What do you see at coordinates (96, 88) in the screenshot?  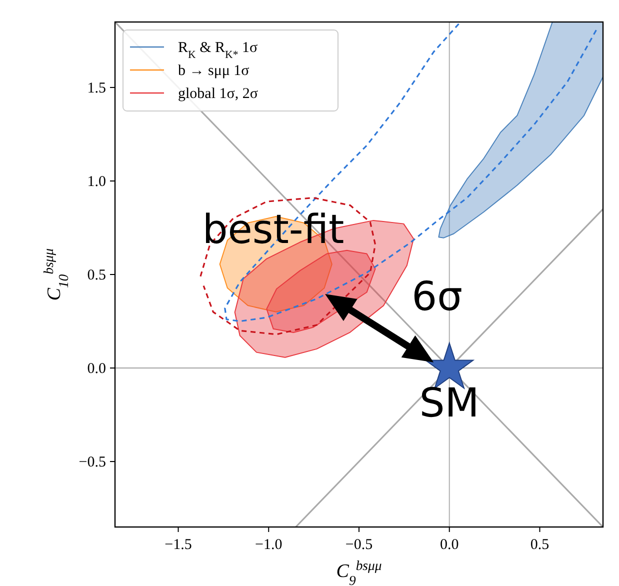 I see `y-tick-label: 1.5` at bounding box center [96, 88].